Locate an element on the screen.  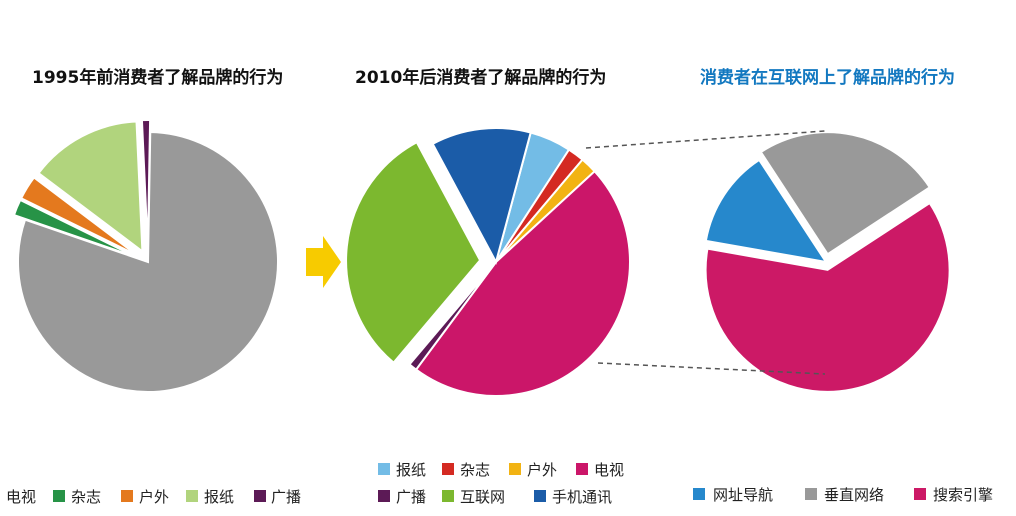
legend-internet: 网址导航 垂直网络 搜索引擎 is located at coordinates (843, 495).